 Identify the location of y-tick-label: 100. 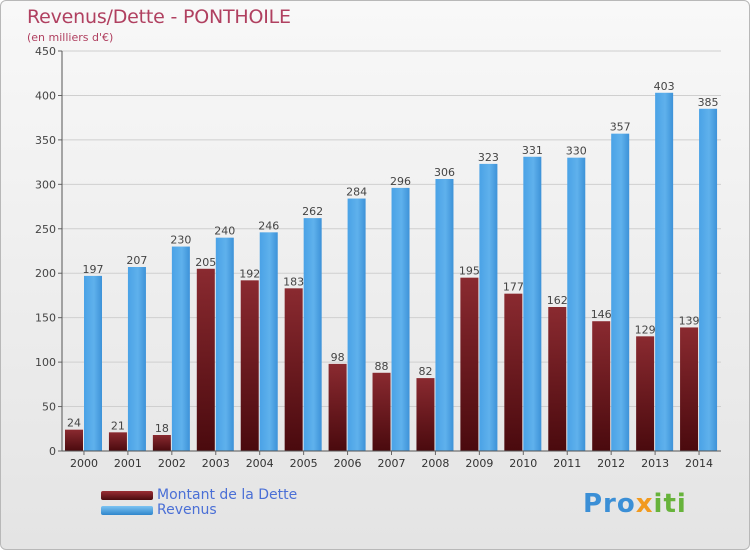
(45, 362).